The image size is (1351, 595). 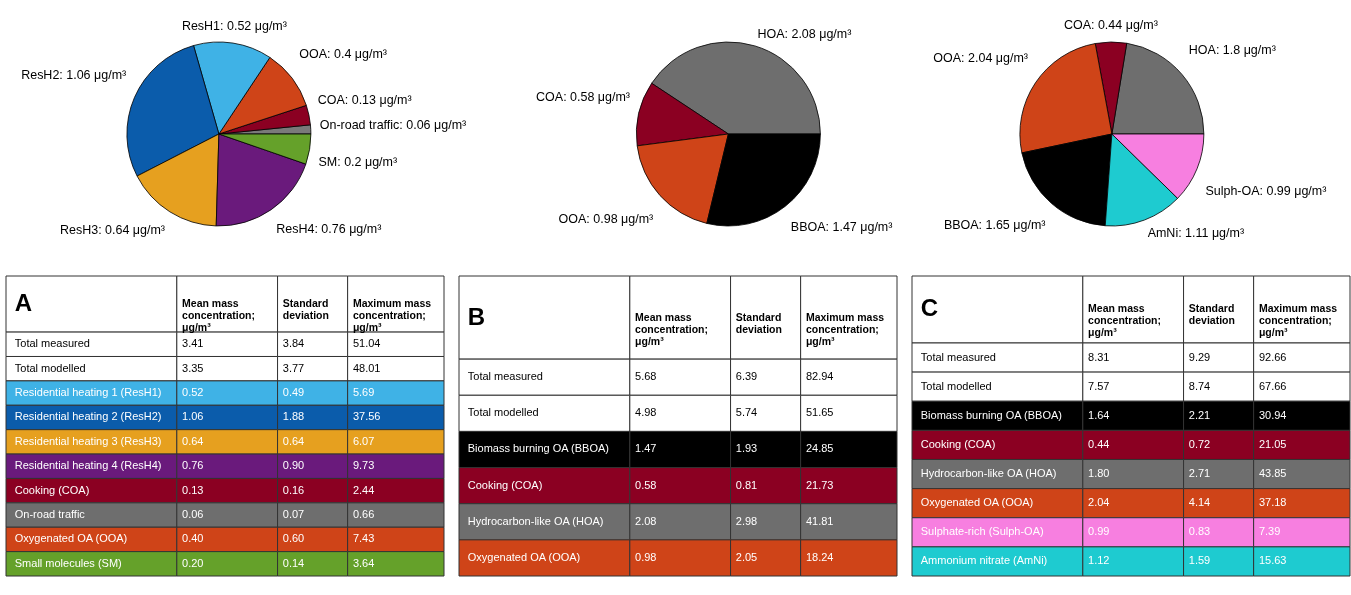 What do you see at coordinates (1199, 531) in the screenshot?
I see `text: 0.83` at bounding box center [1199, 531].